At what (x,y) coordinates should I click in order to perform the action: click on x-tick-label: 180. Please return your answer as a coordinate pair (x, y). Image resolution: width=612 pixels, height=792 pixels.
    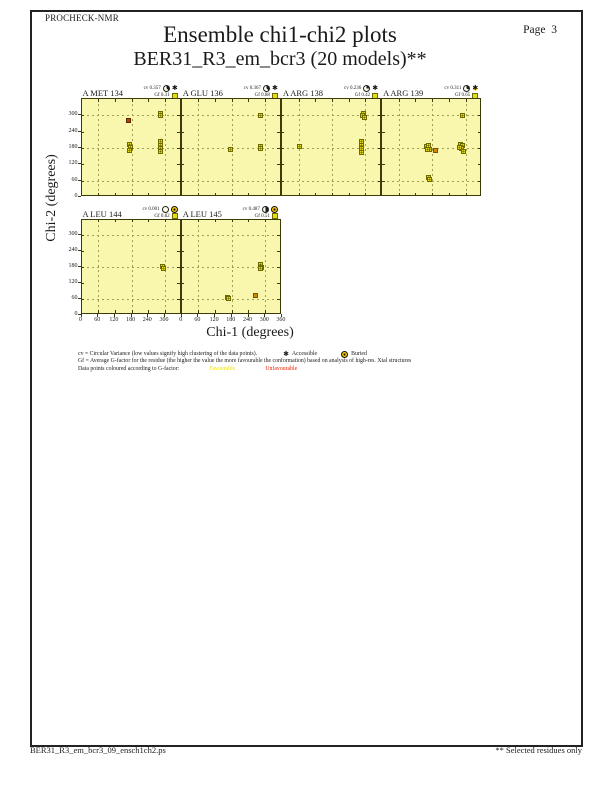
    Looking at the image, I should click on (231, 319).